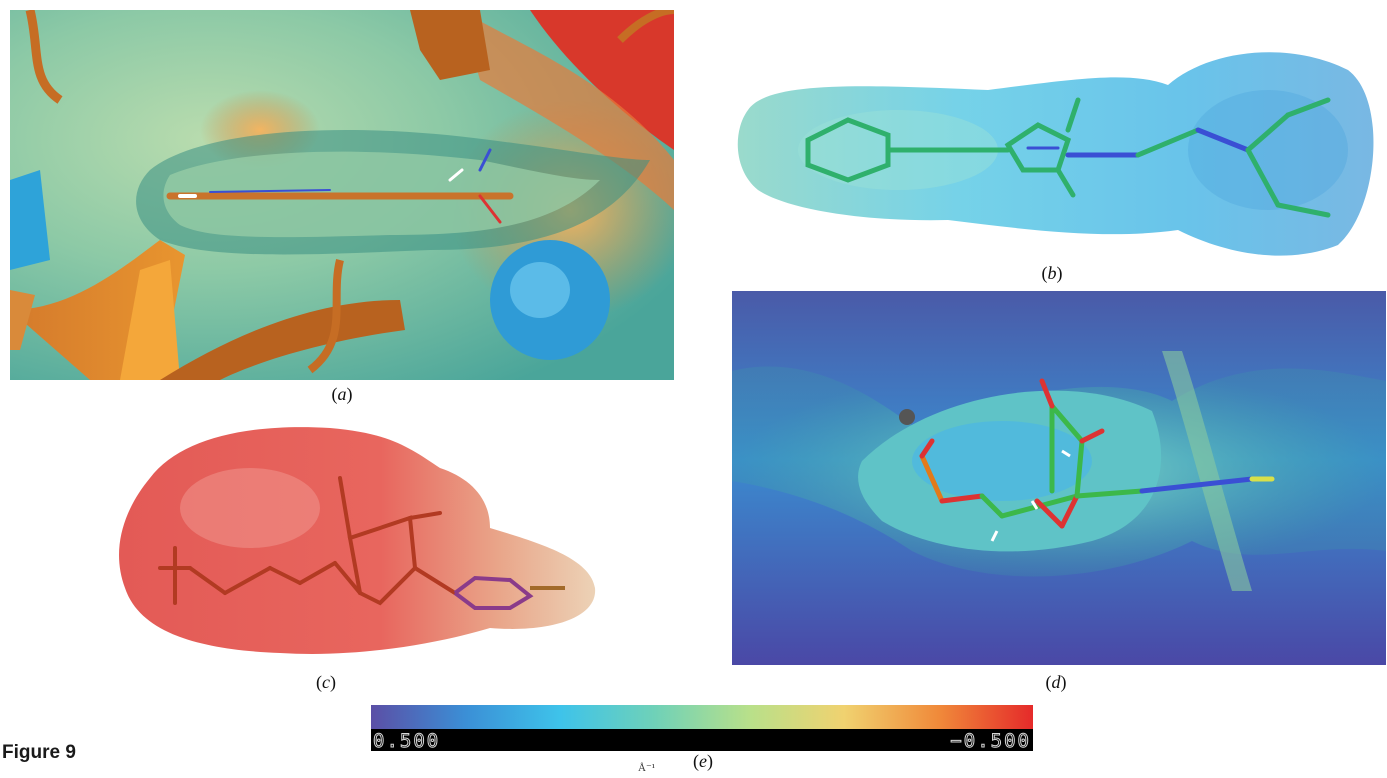  Describe the element at coordinates (702, 717) in the screenshot. I see `color-scale-bar` at that location.